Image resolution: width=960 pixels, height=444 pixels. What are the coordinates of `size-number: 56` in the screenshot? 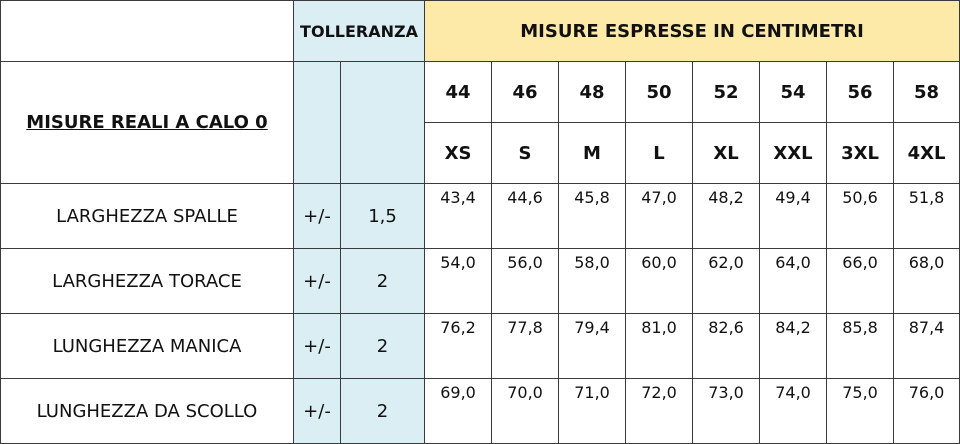 It's located at (860, 92).